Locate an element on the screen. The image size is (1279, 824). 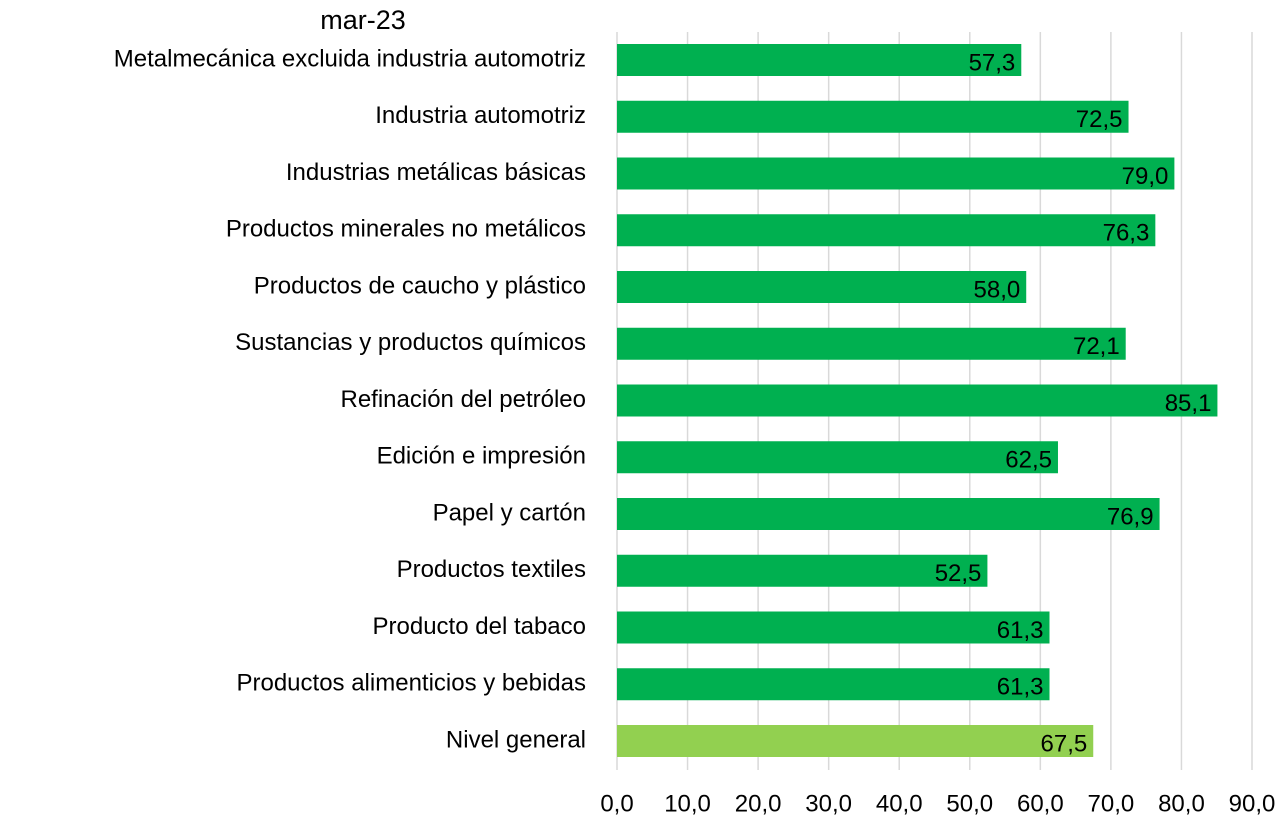
value-label: 76,3 is located at coordinates (1126, 233).